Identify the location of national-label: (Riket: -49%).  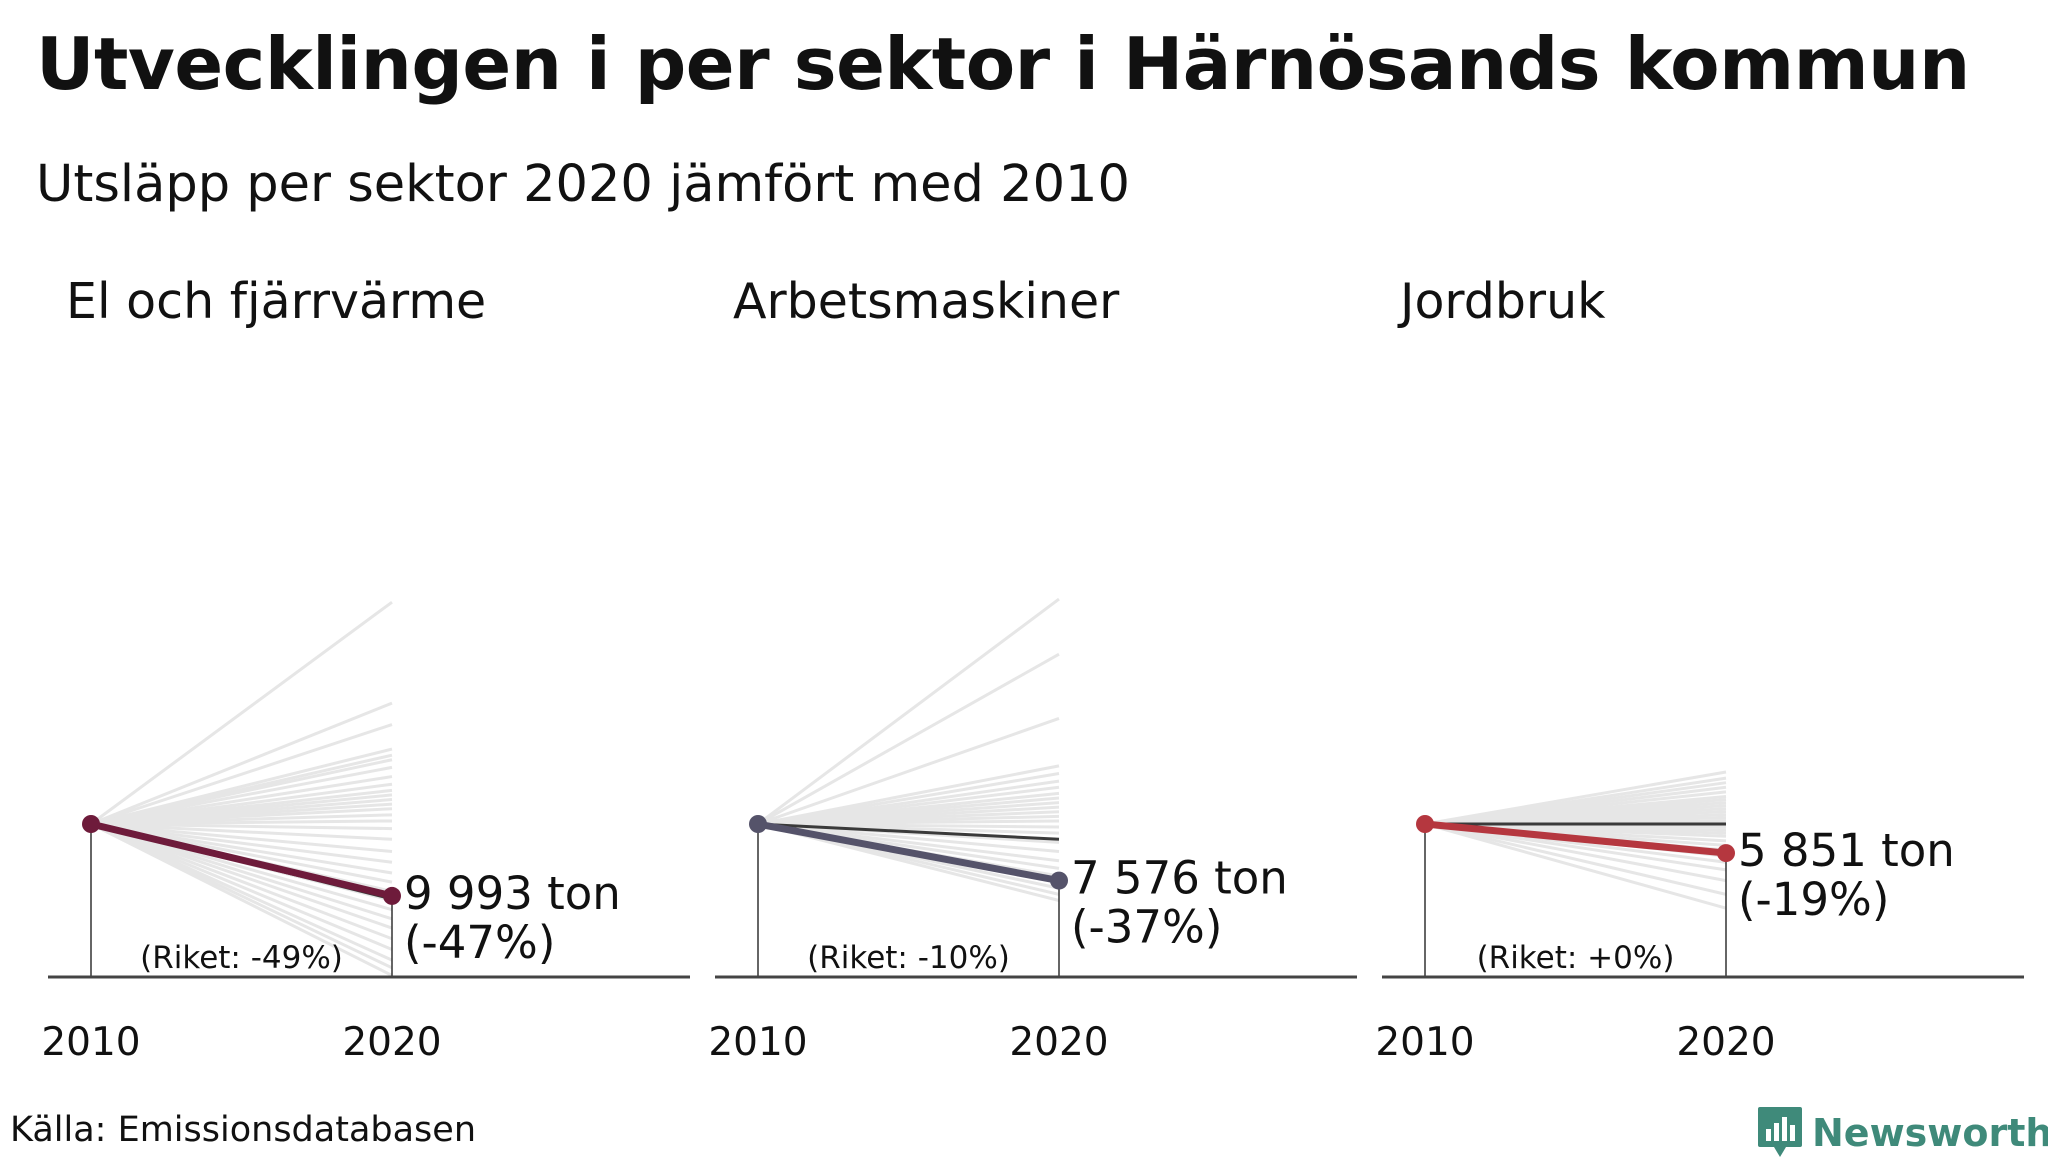
(241, 958).